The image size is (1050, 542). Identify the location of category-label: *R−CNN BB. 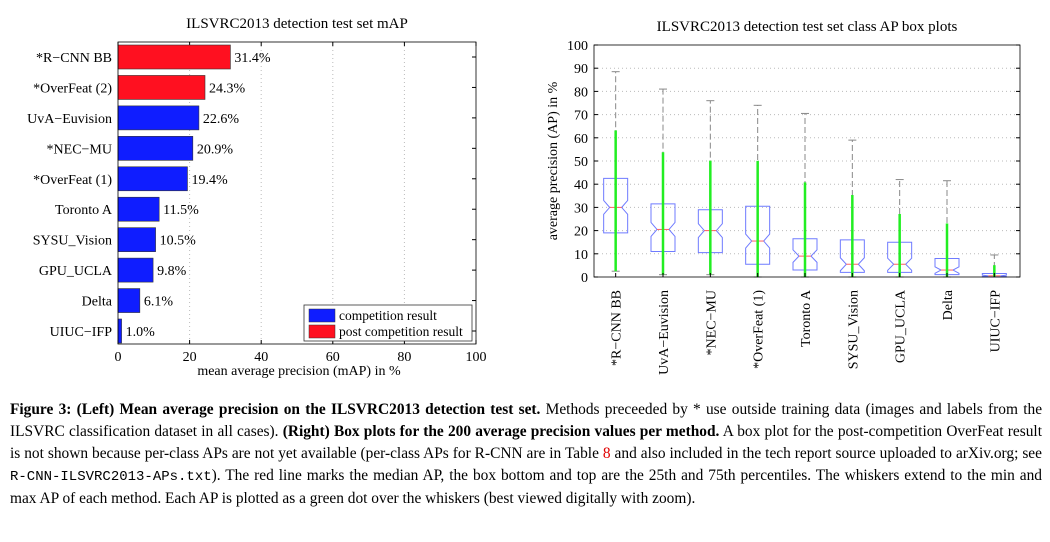
(74, 58).